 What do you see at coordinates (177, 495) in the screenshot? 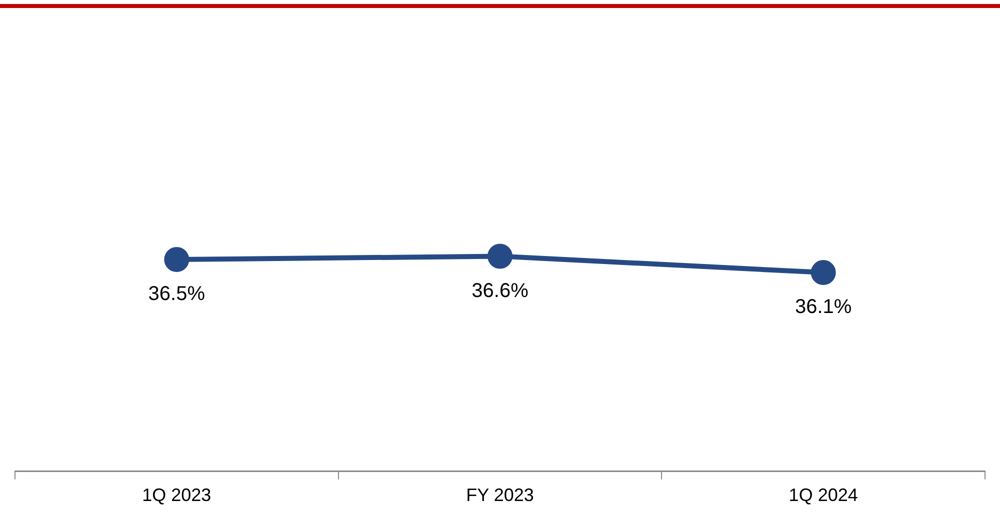
I see `x-tick-label: 1Q 2023` at bounding box center [177, 495].